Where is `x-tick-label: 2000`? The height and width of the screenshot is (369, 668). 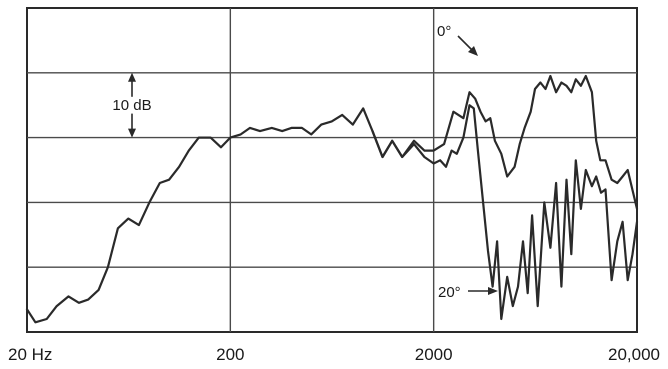 x-tick-label: 2000 is located at coordinates (434, 354).